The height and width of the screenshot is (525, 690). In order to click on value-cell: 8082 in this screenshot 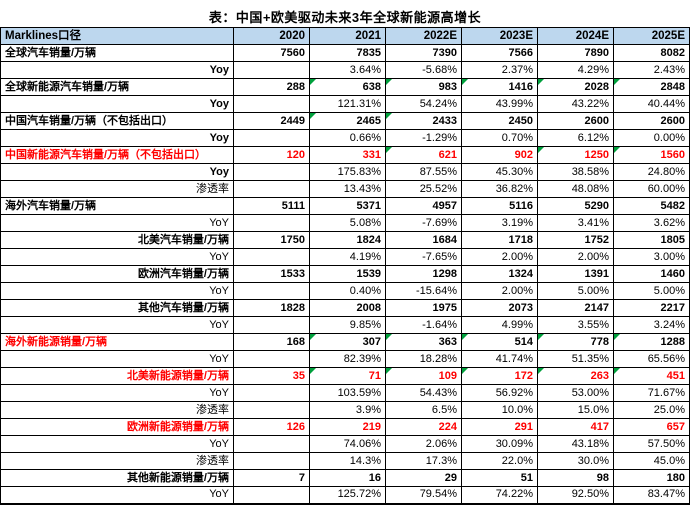, I will do `click(651, 53)`.